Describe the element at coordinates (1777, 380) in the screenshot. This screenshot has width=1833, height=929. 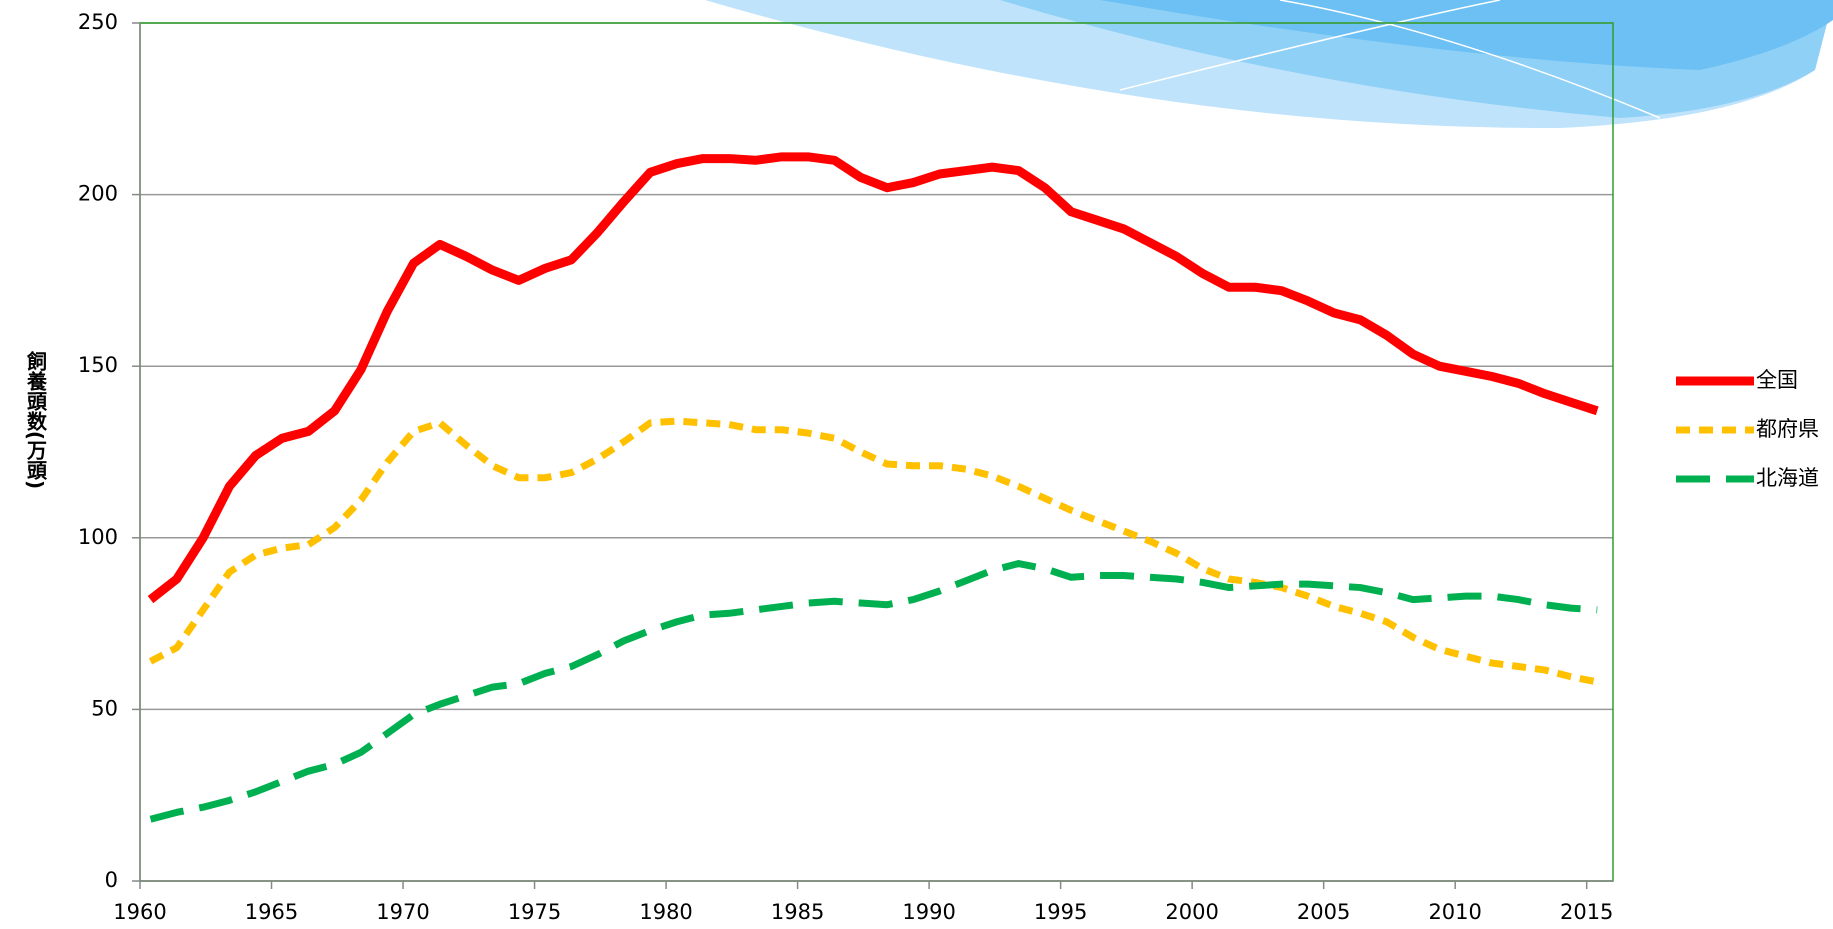
I see `legend-label: 全国` at that location.